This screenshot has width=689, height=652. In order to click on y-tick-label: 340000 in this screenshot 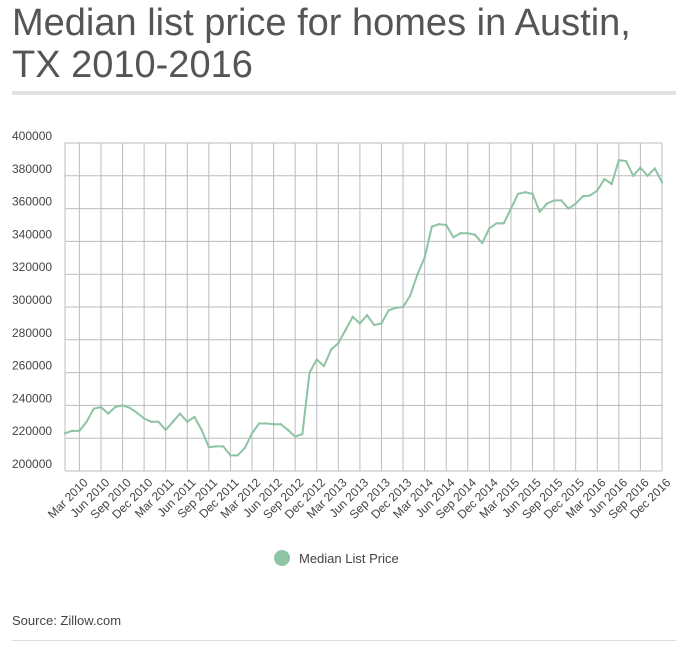, I will do `click(32, 234)`.